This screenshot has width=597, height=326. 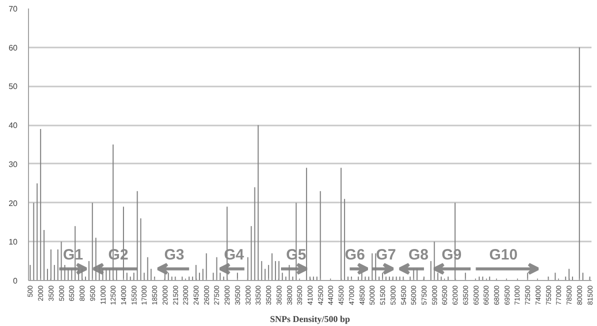 What do you see at coordinates (13, 9) in the screenshot?
I see `y-tick-label: 70` at bounding box center [13, 9].